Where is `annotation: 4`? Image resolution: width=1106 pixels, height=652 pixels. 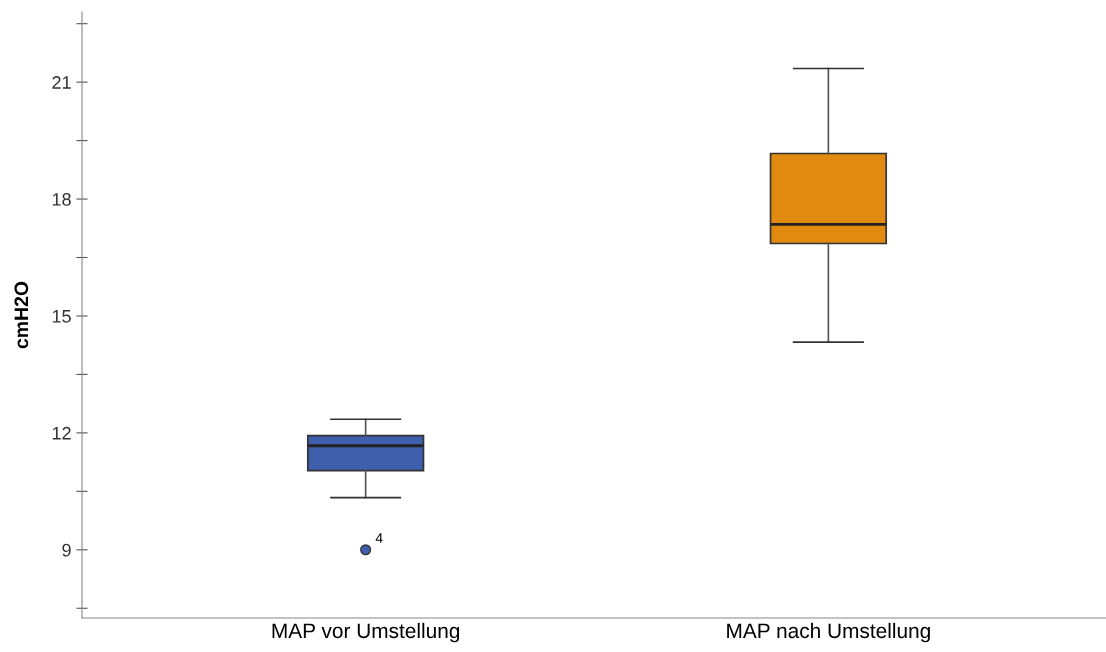
annotation: 4 is located at coordinates (379, 538).